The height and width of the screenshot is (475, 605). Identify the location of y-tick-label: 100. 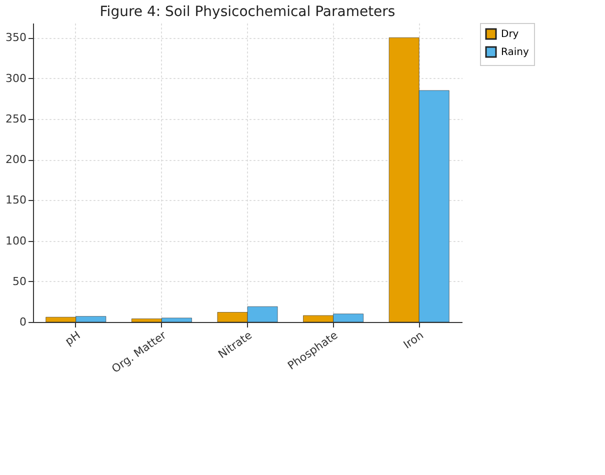
(16, 241).